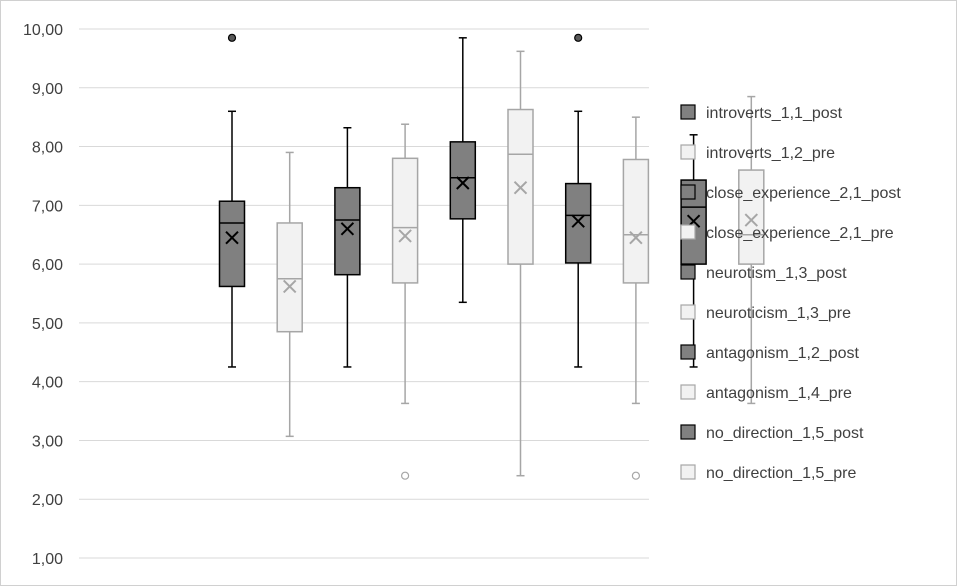 The width and height of the screenshot is (957, 586). I want to click on legend-label: antagonism_1,2_post, so click(783, 353).